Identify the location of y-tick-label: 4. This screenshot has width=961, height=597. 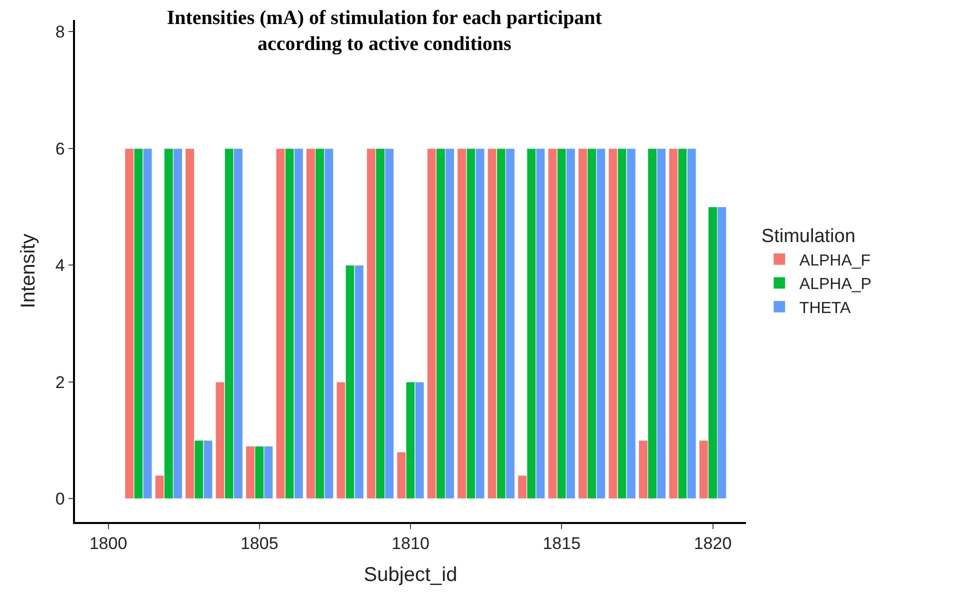
(60, 266).